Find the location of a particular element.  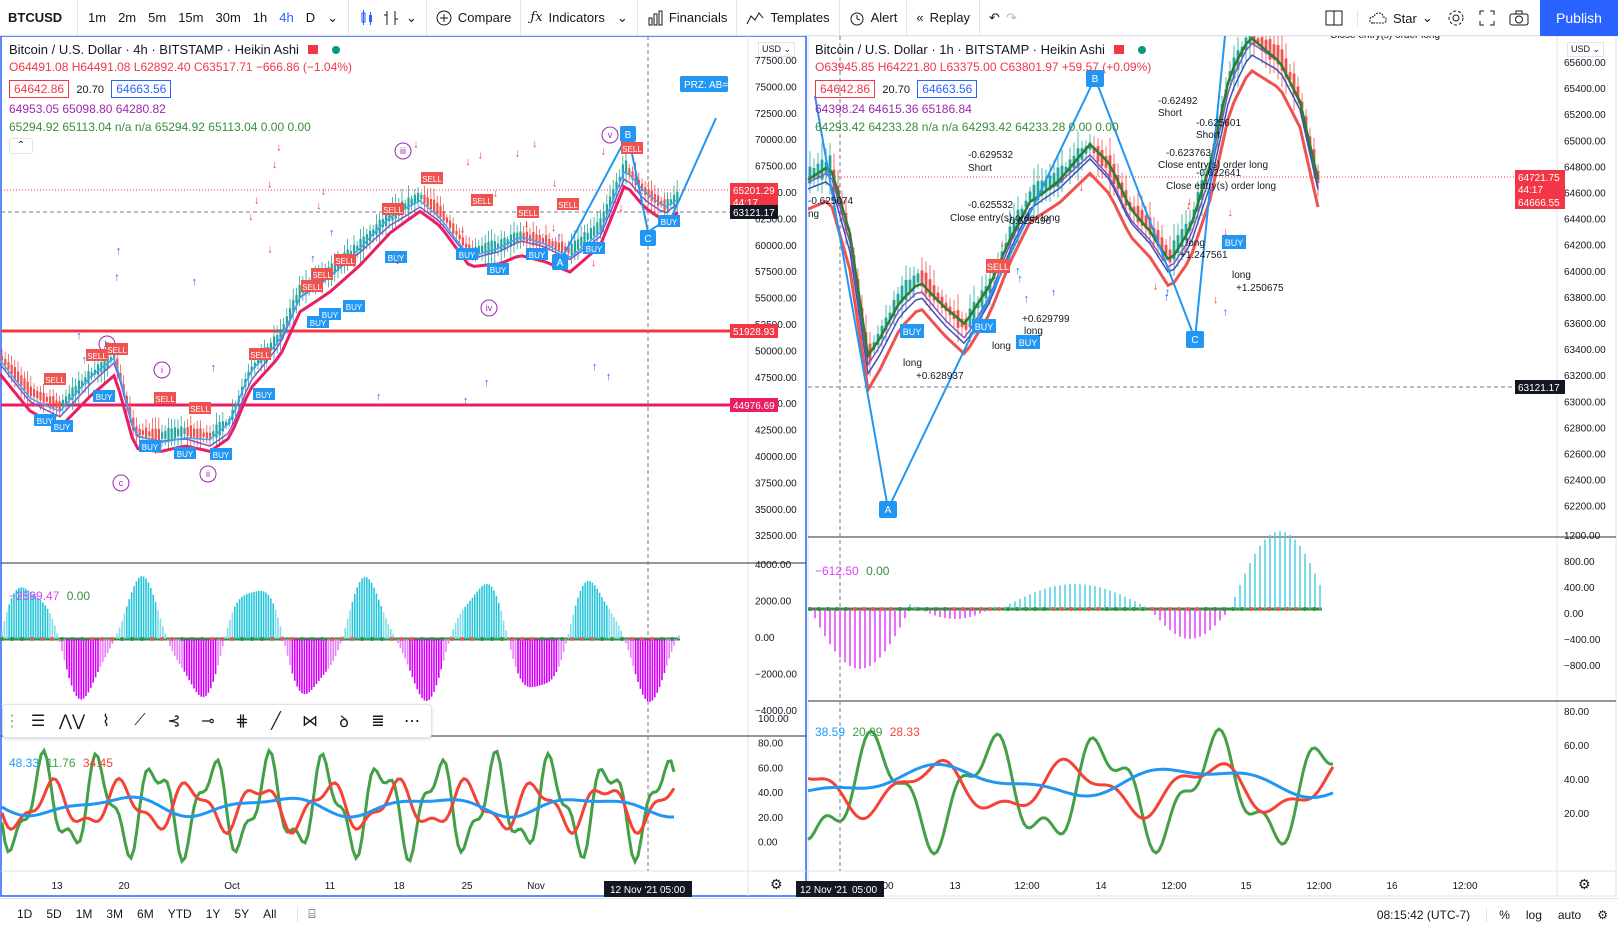

right-bid-box: 64642.86 is located at coordinates (845, 89).